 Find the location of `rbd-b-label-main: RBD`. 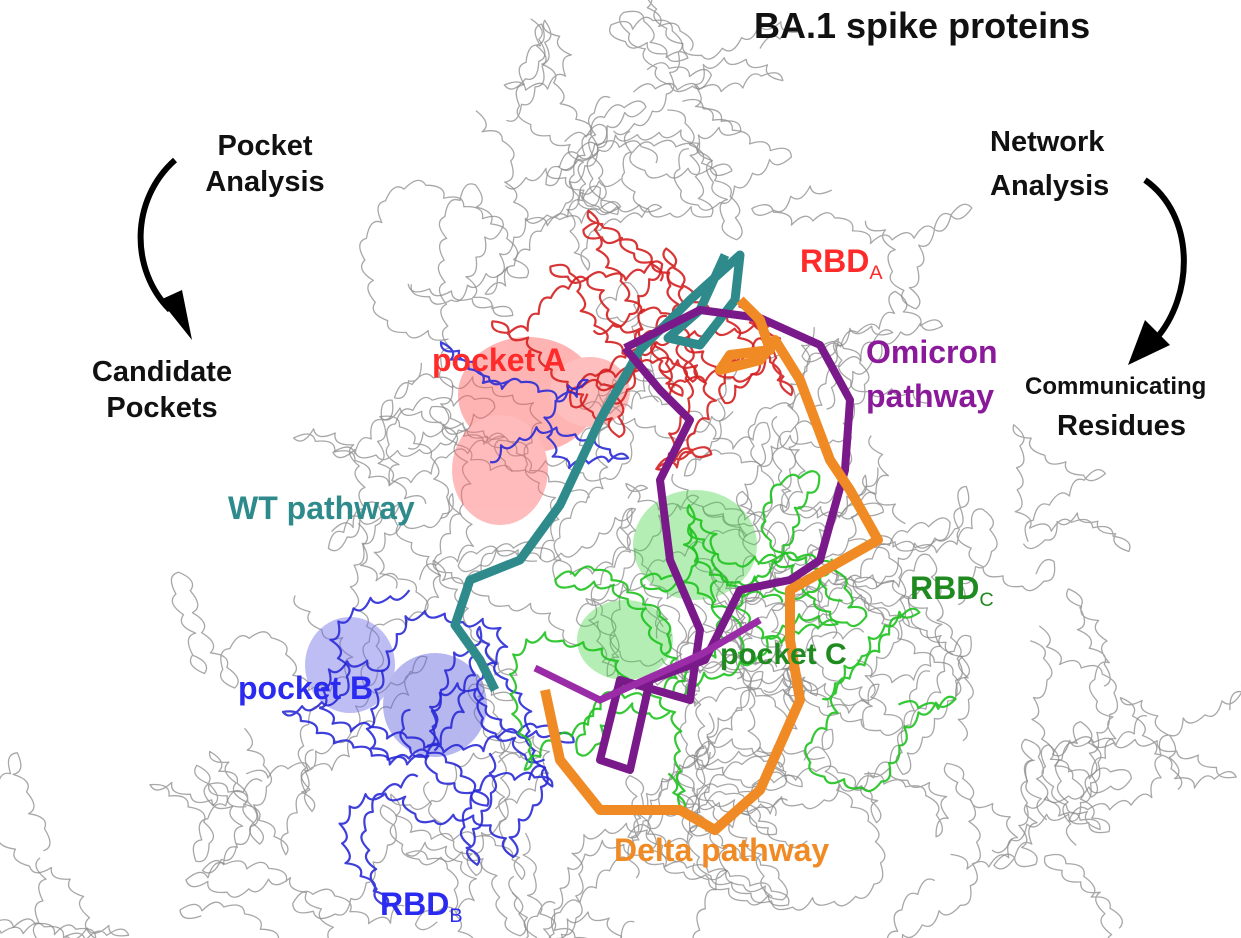

rbd-b-label-main: RBD is located at coordinates (415, 904).